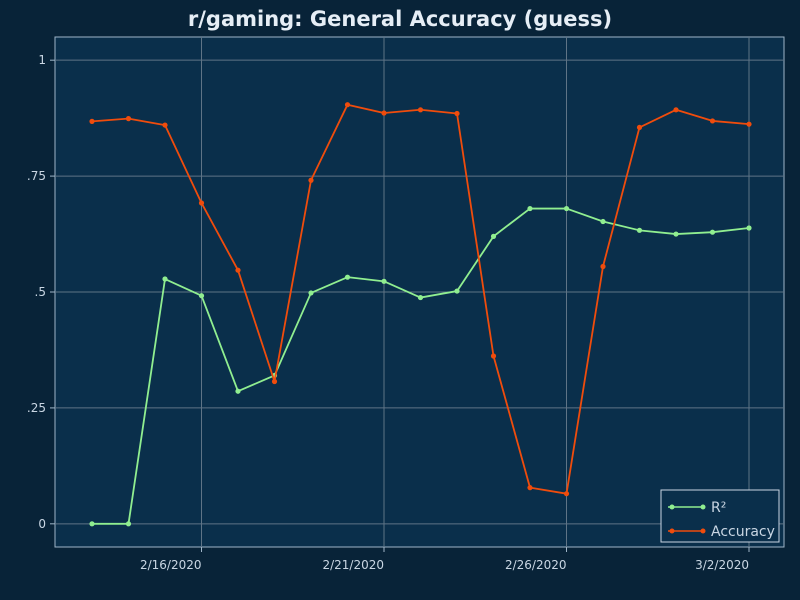 The image size is (800, 600). I want to click on legend-label-accuracy: Accuracy, so click(743, 532).